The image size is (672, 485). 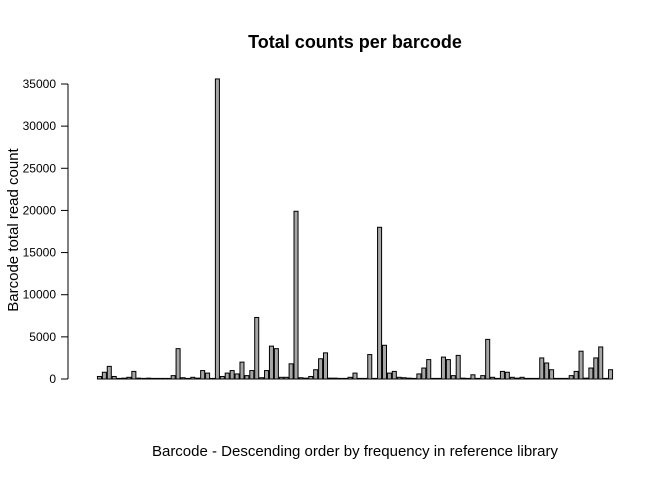 I want to click on y-tick-label: 10000, so click(x=40, y=295).